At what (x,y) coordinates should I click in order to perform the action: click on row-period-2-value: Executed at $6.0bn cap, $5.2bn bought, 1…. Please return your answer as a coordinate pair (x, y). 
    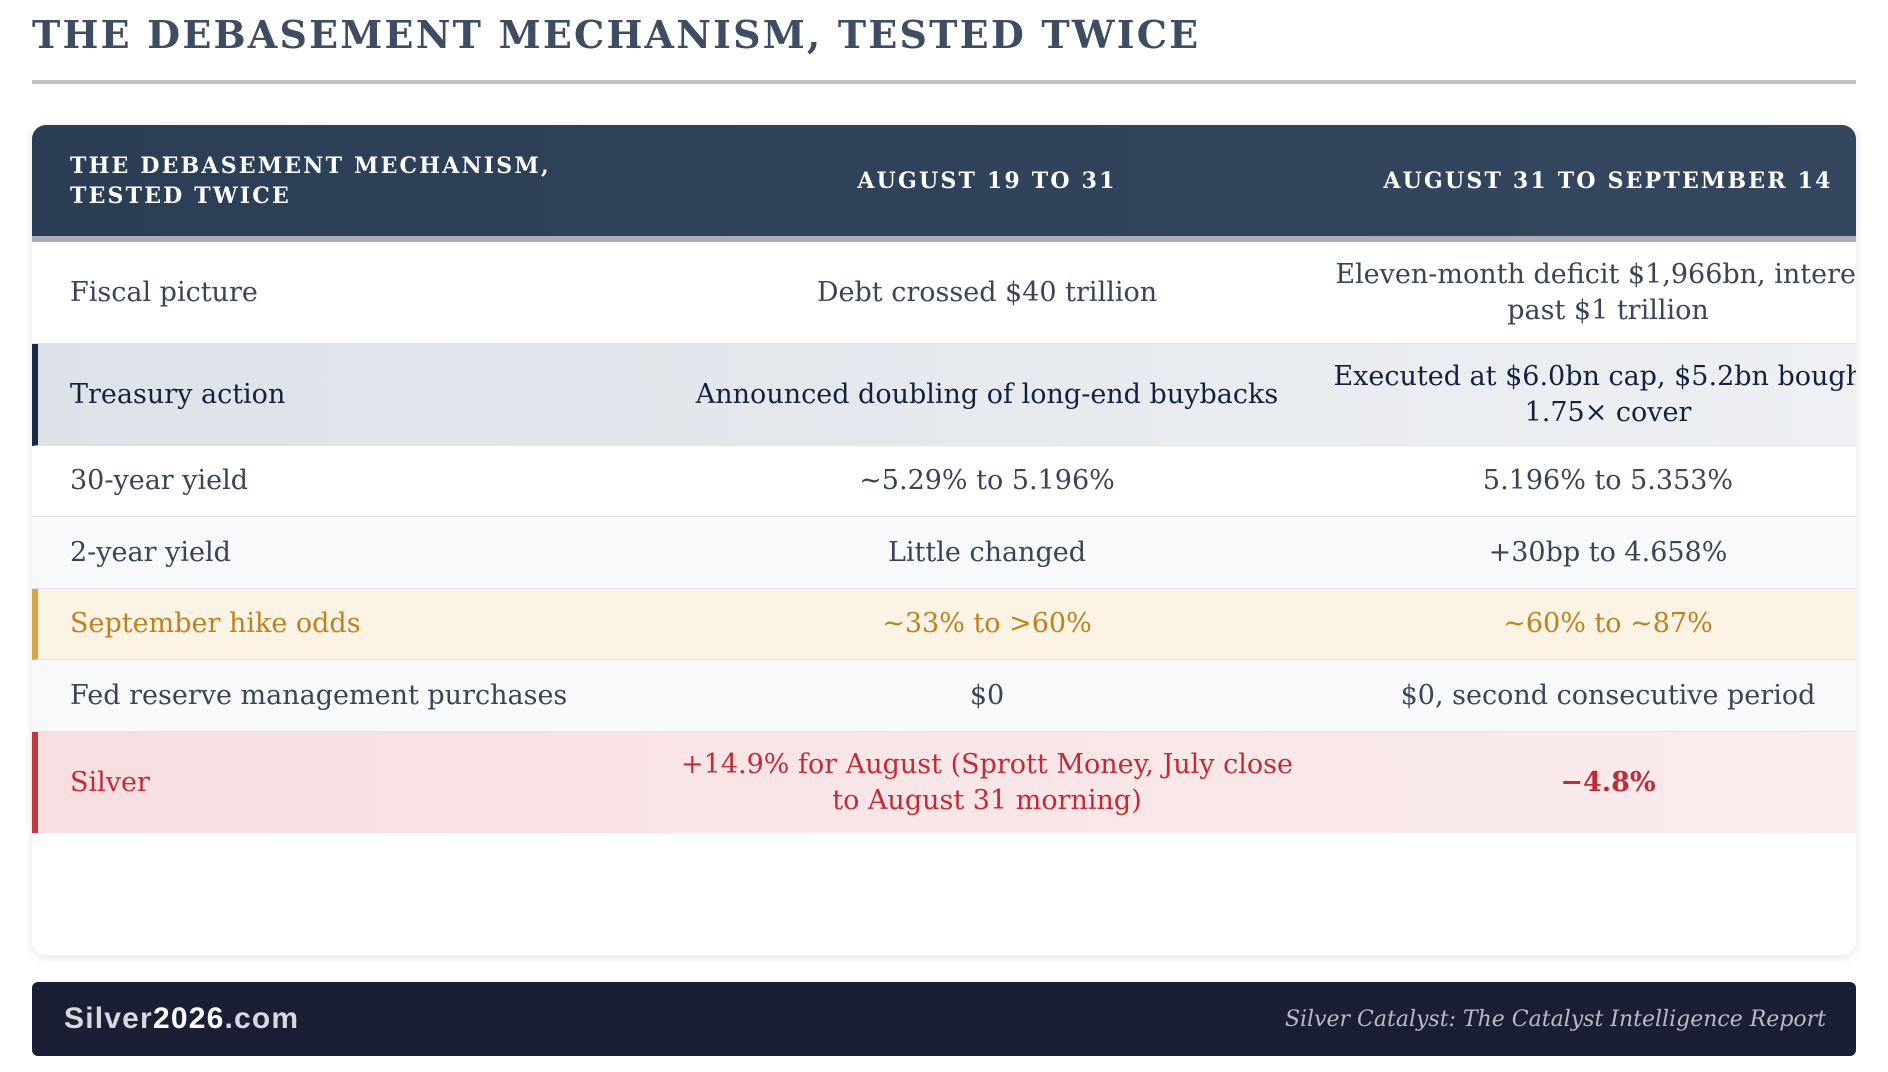
    Looking at the image, I should click on (1594, 394).